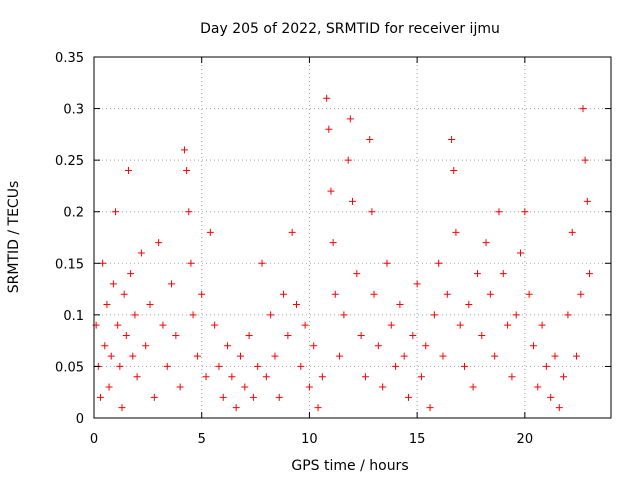 The width and height of the screenshot is (640, 480). What do you see at coordinates (14, 237) in the screenshot?
I see `y-axis-label: SRMTID / TECUs` at bounding box center [14, 237].